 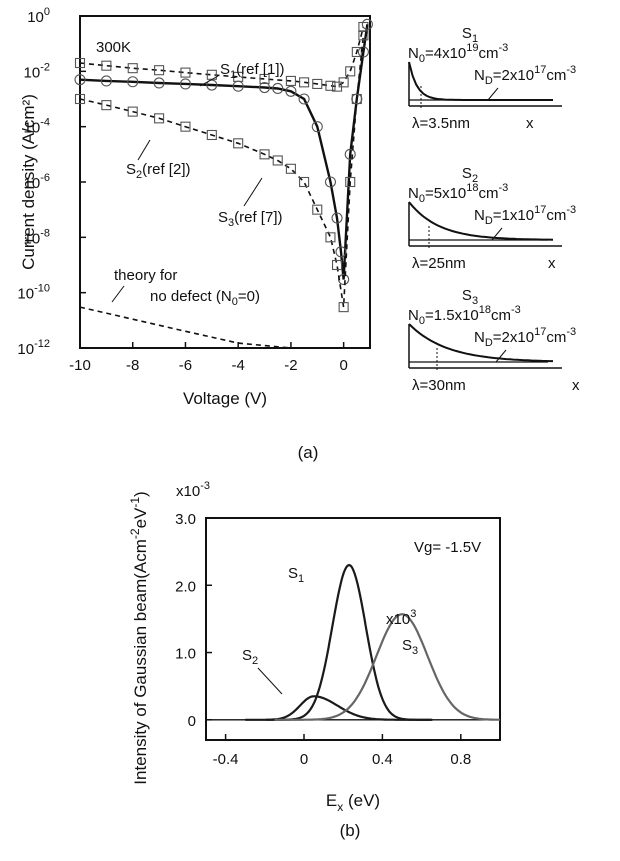 I want to click on panel-b-y-tick-label: 3.0, so click(x=185, y=519).